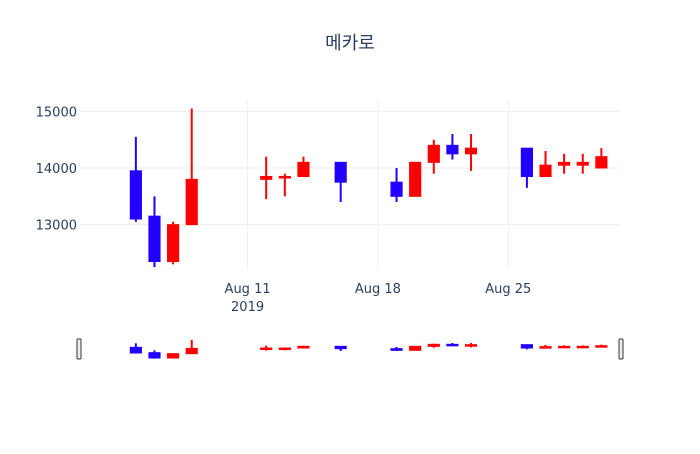 The height and width of the screenshot is (454, 700). I want to click on x-tick-year-label: 2019, so click(247, 307).